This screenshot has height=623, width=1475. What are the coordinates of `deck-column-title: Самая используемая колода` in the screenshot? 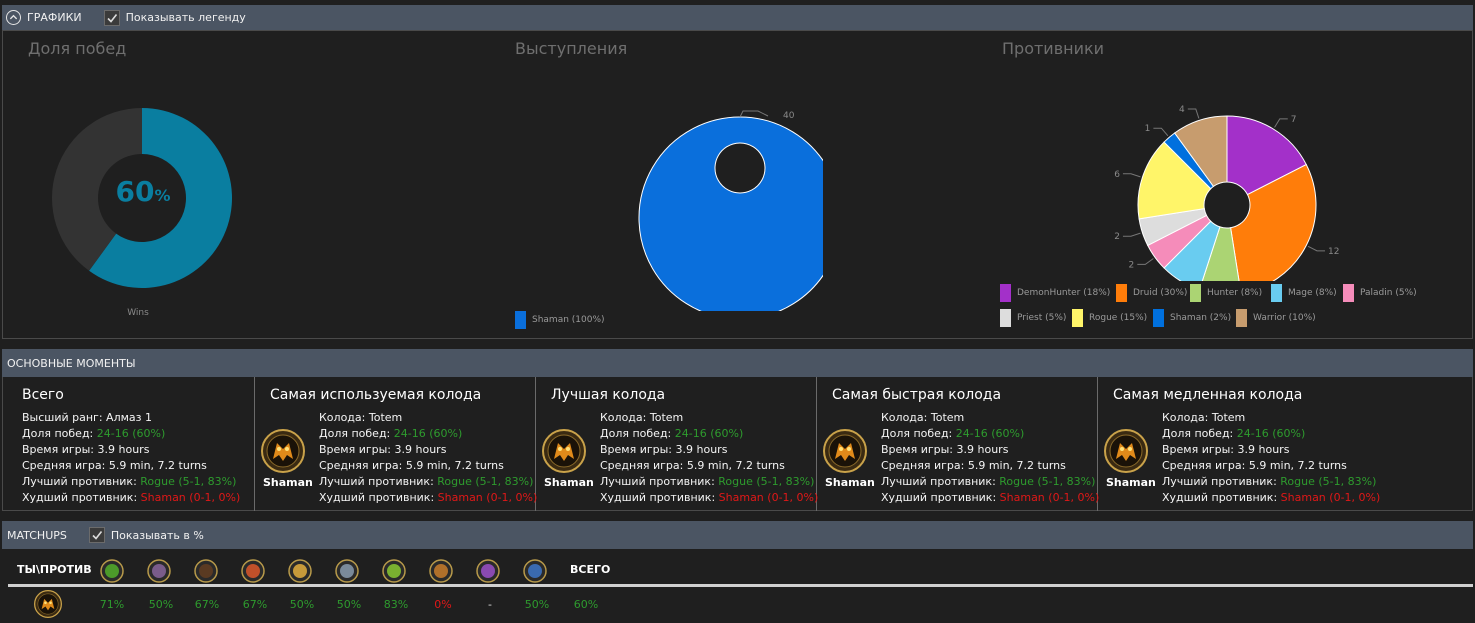 It's located at (376, 395).